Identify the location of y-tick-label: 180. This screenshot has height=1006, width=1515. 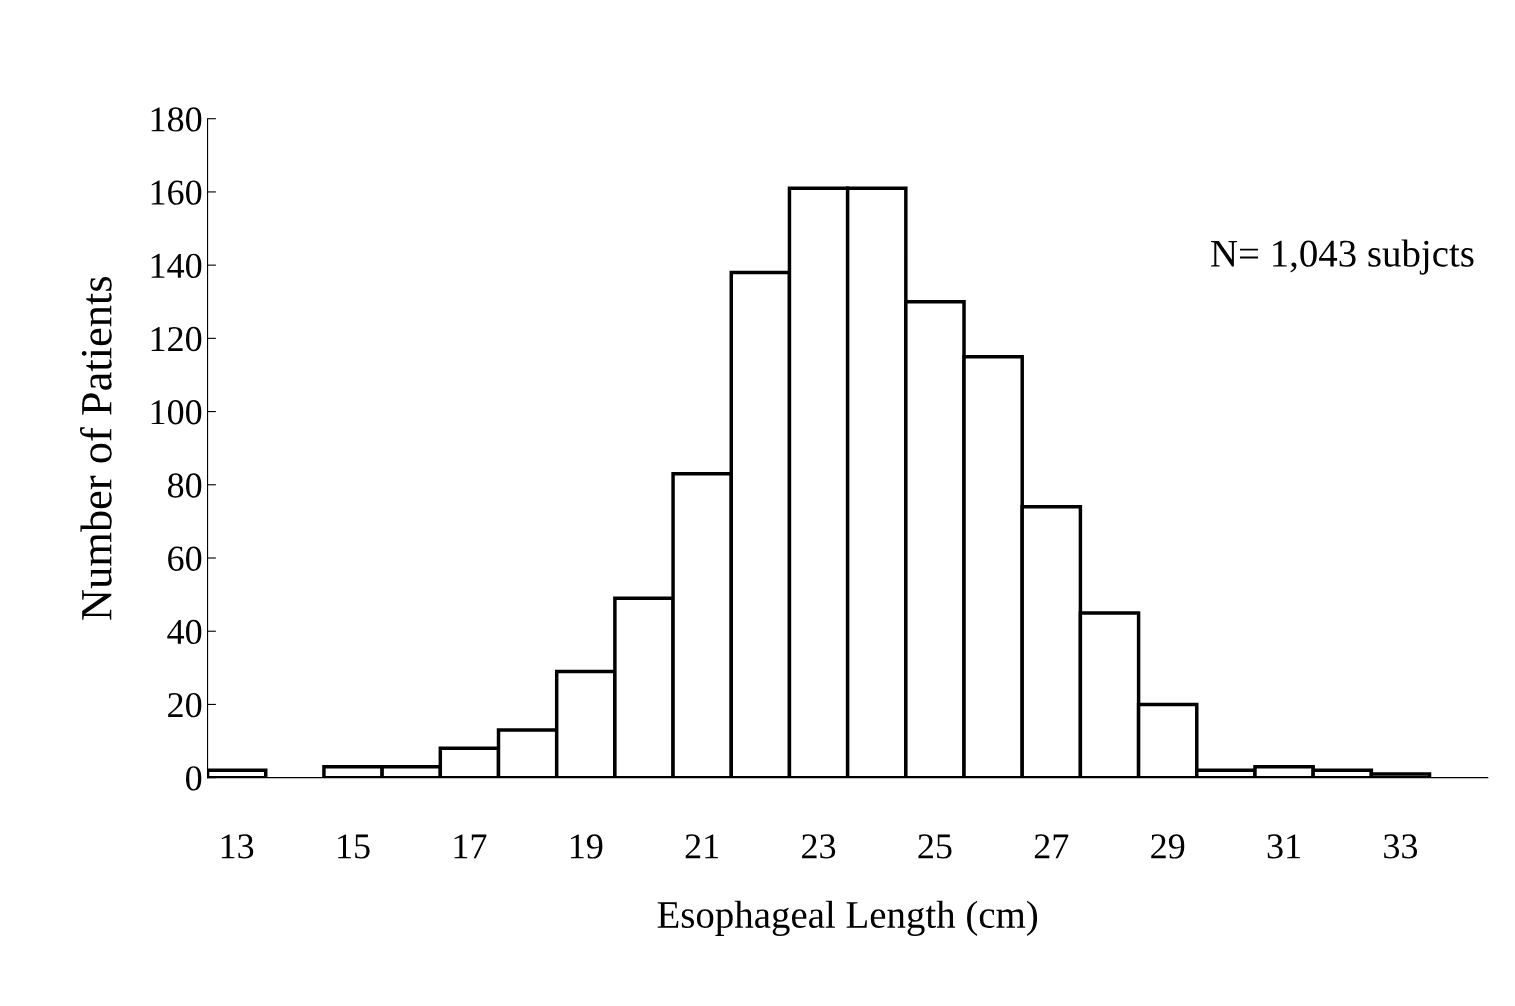
(176, 119).